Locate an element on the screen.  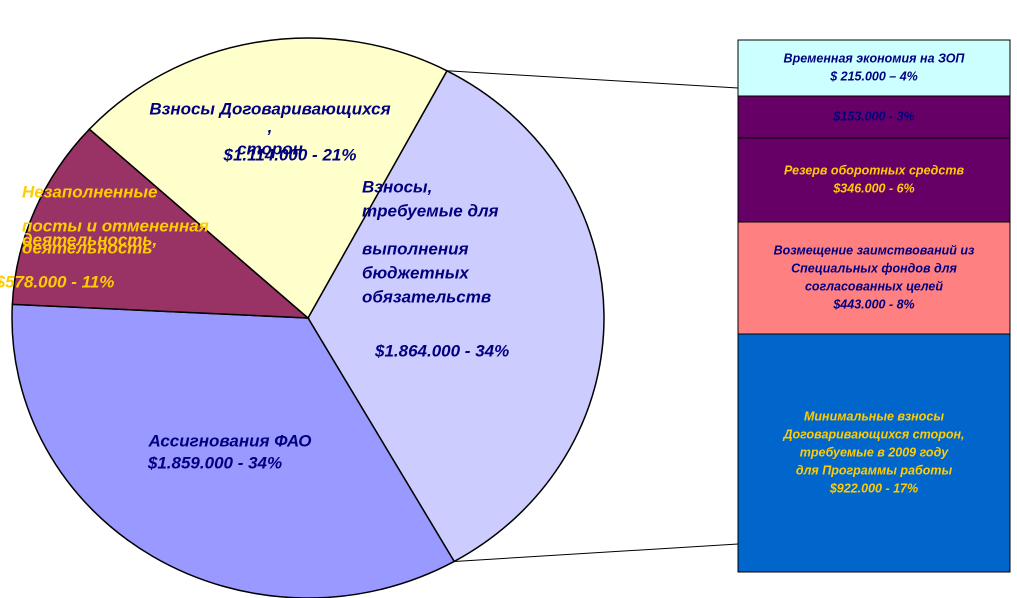
breakdown-value-label: $ 215.000 – 4% is located at coordinates (873, 76).